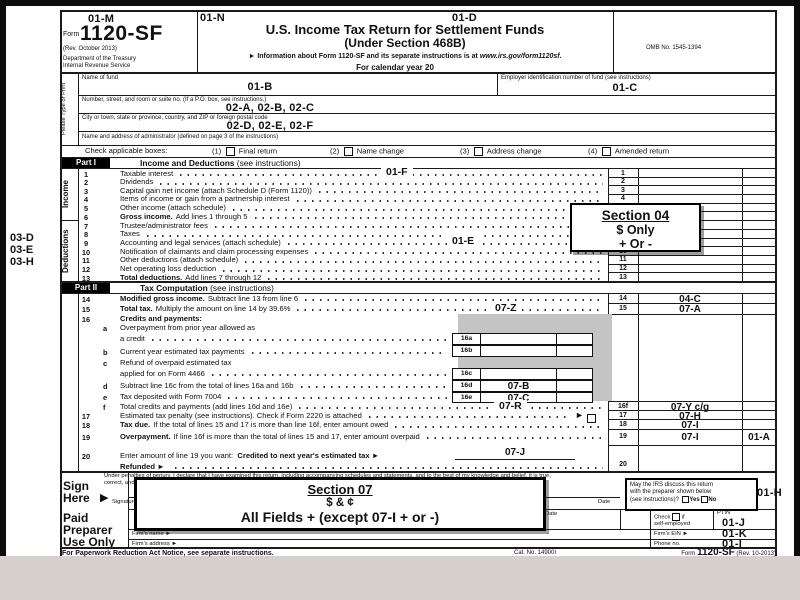 This screenshot has height=600, width=800. I want to click on calendar-year-line: For calendar year 20, so click(395, 67).